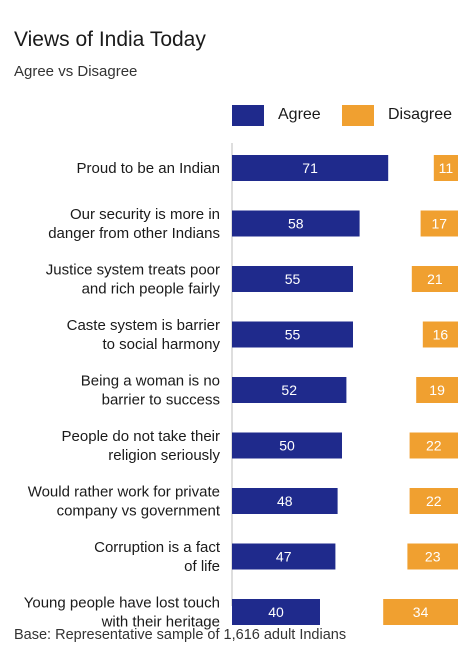 Image resolution: width=474 pixels, height=671 pixels. I want to click on disagree-value-label: 34, so click(421, 612).